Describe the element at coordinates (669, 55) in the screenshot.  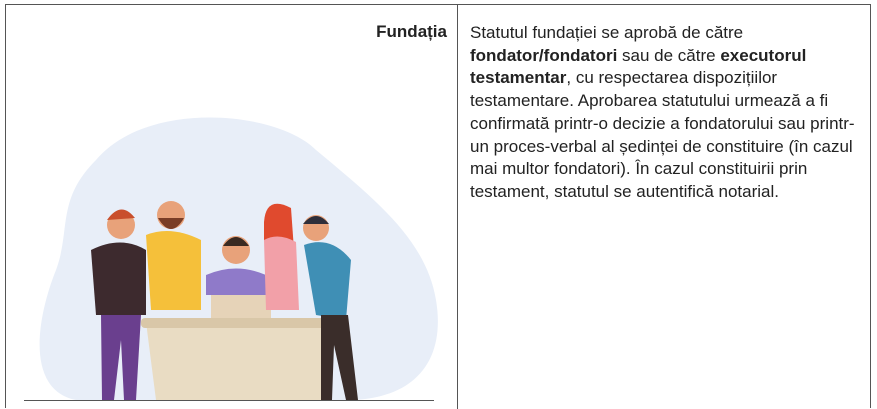
I see `text: sau de către` at that location.